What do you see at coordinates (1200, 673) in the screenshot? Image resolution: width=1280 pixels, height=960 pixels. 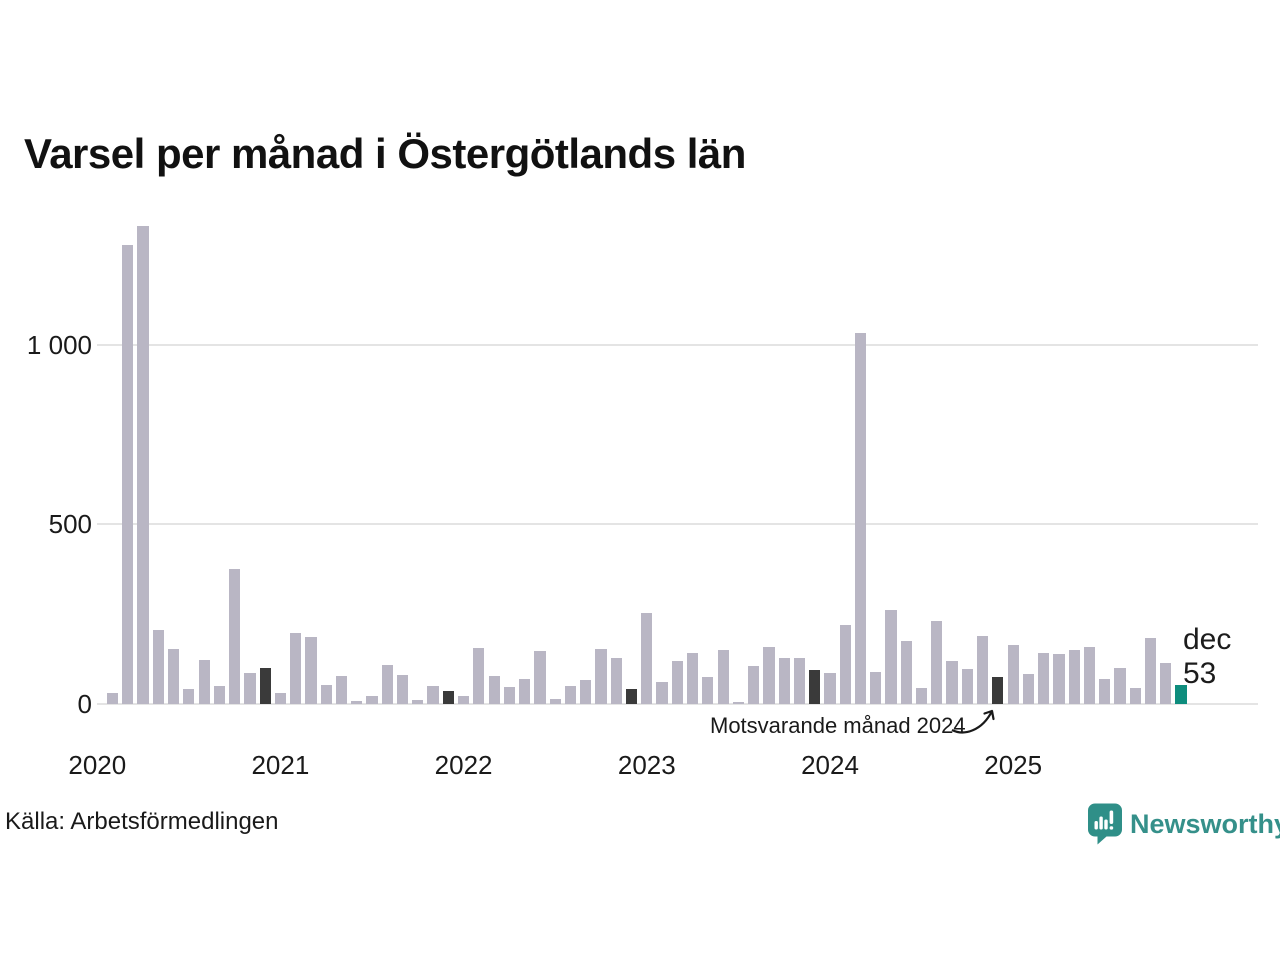 I see `current-value-label: 53` at bounding box center [1200, 673].